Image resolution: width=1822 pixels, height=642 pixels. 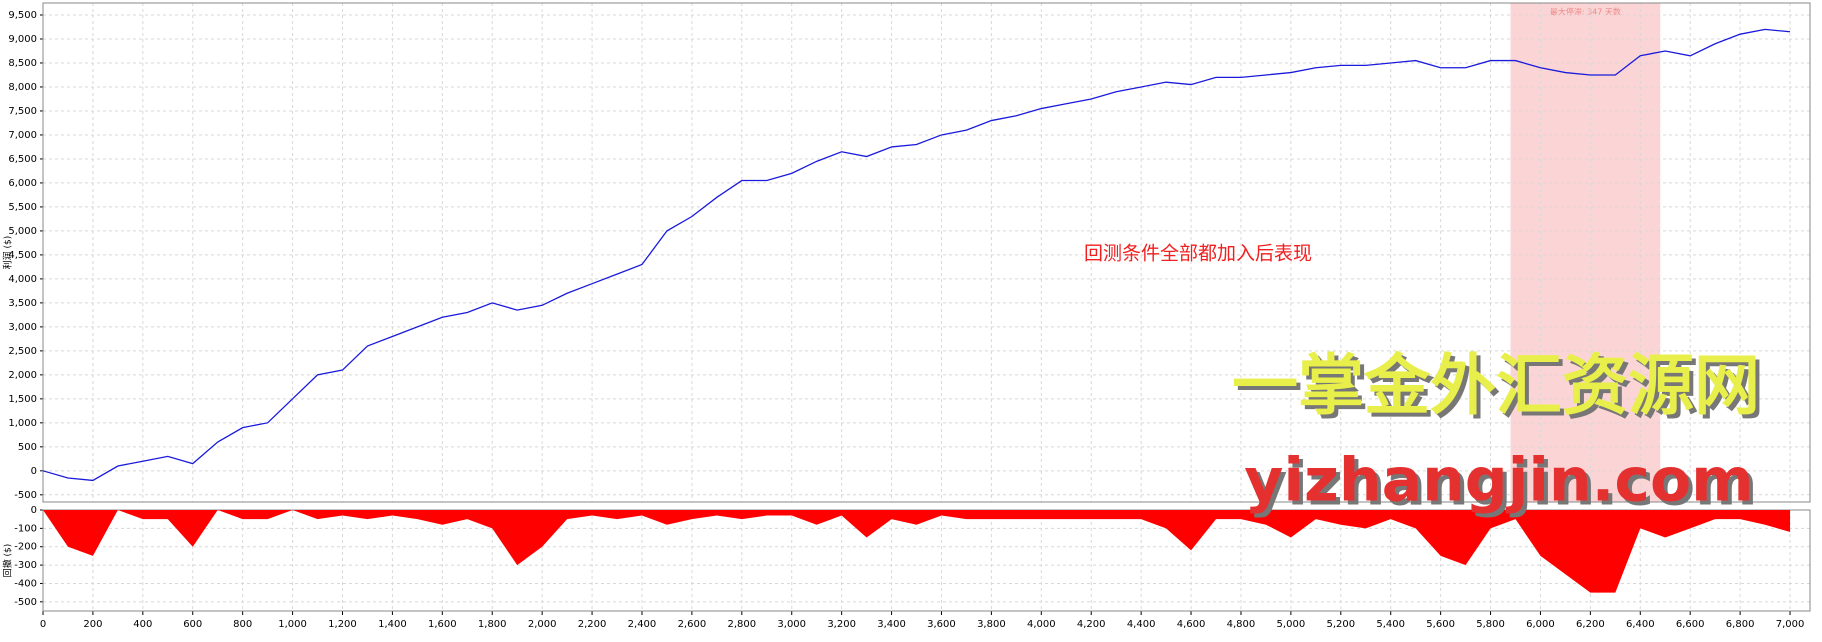 I want to click on y-tick-label: 8,500, so click(x=22, y=63).